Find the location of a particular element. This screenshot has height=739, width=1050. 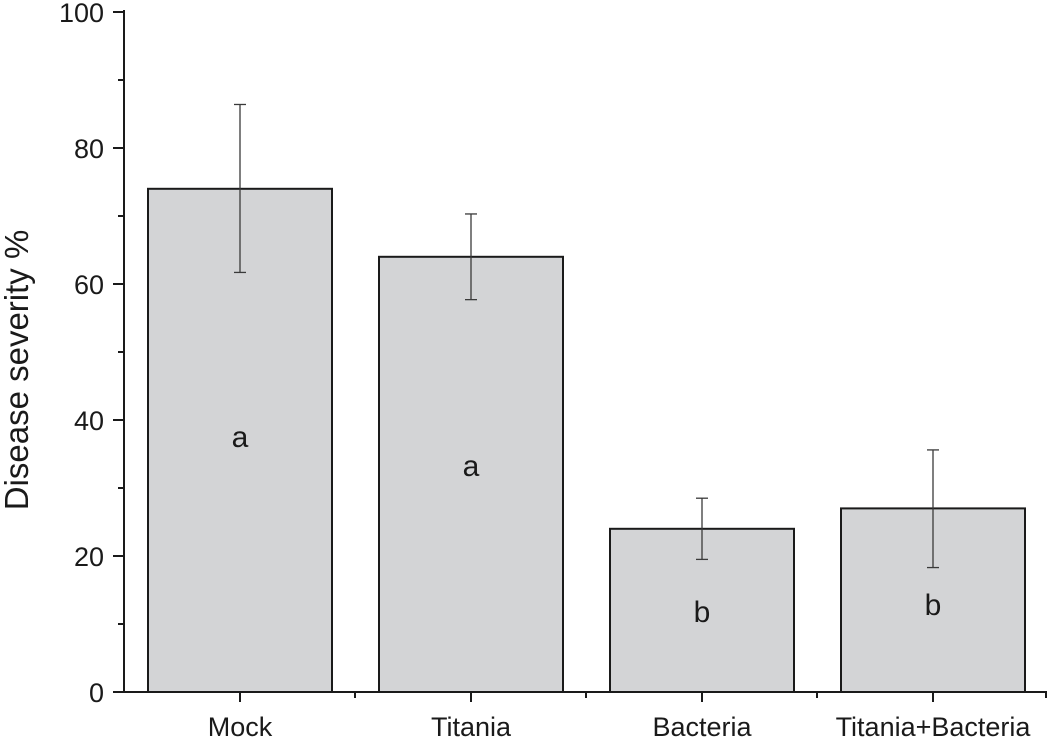

y-tick-label: 40 is located at coordinates (89, 421).